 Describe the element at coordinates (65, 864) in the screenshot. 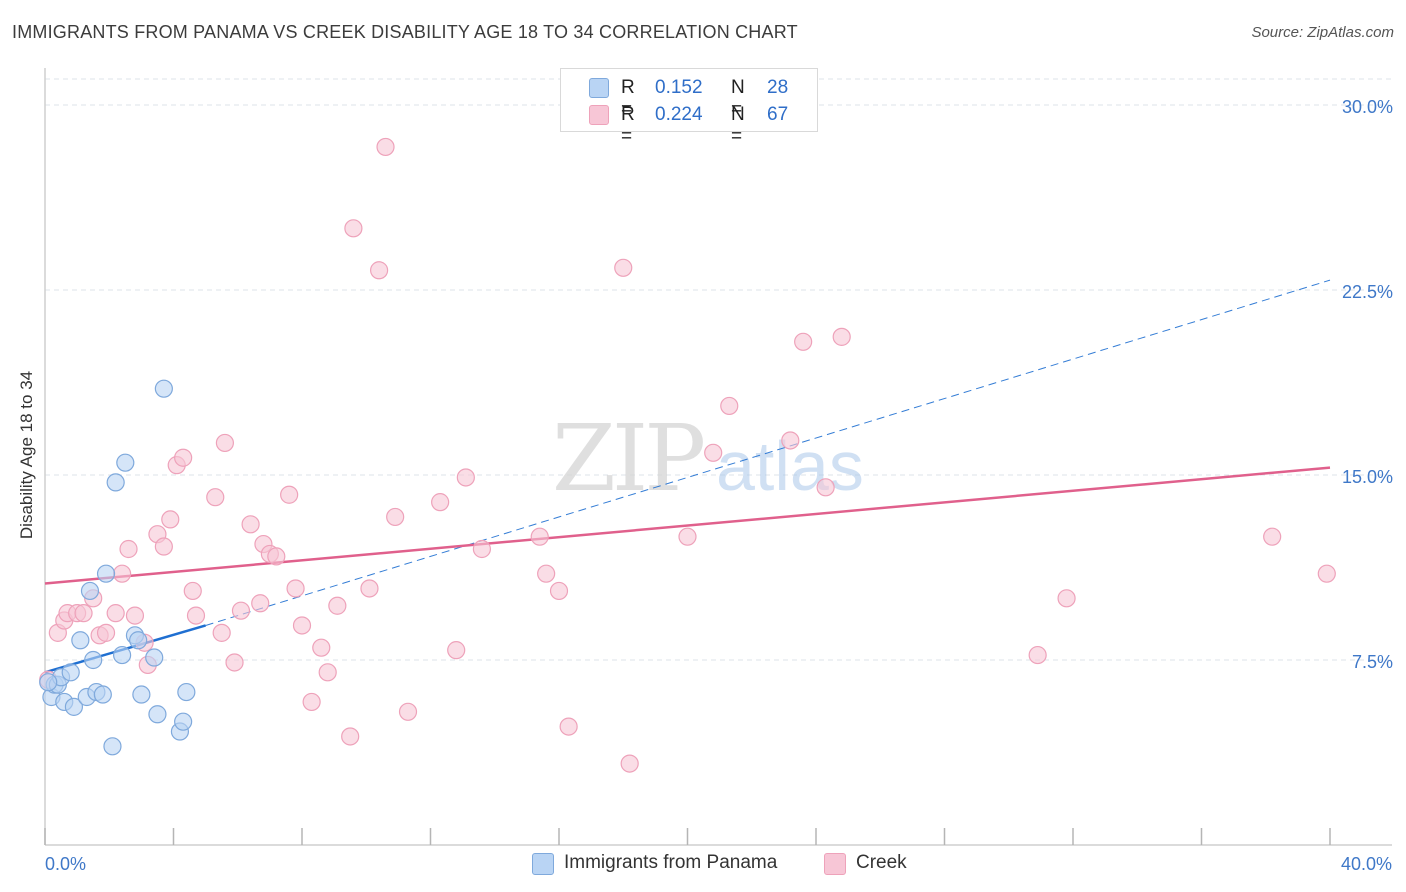

I see `x-tick-label: 0.0%` at that location.